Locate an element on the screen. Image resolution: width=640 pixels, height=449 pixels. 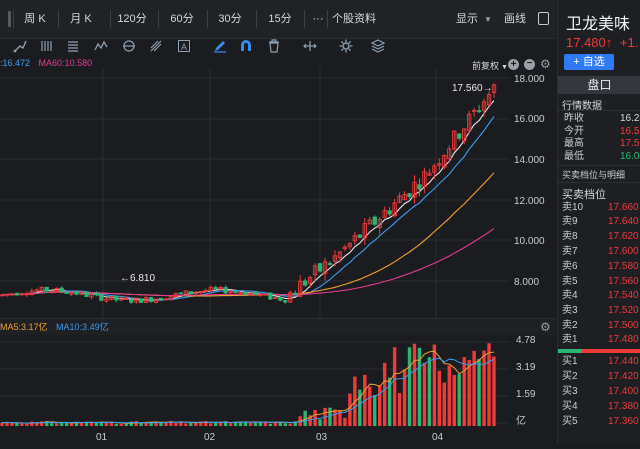
adjust-mode-dropdown: 前复权 ▼ is located at coordinates (490, 65).